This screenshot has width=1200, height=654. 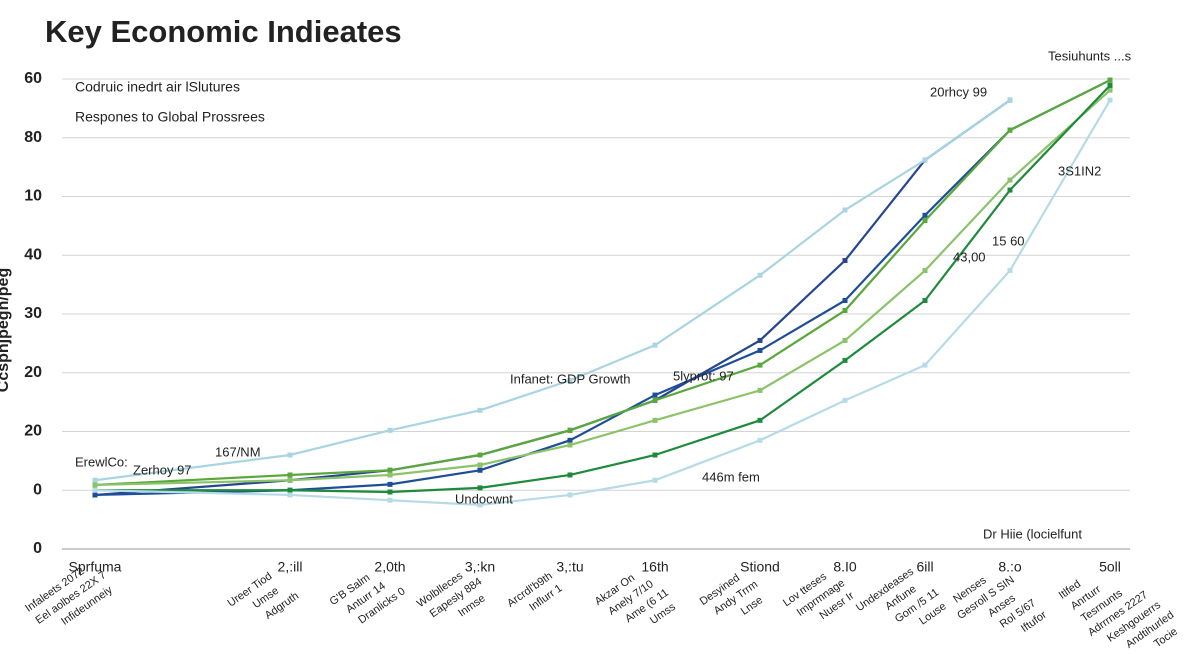 What do you see at coordinates (157, 87) in the screenshot?
I see `subtitle: Codruic inedrt air lSlutures` at bounding box center [157, 87].